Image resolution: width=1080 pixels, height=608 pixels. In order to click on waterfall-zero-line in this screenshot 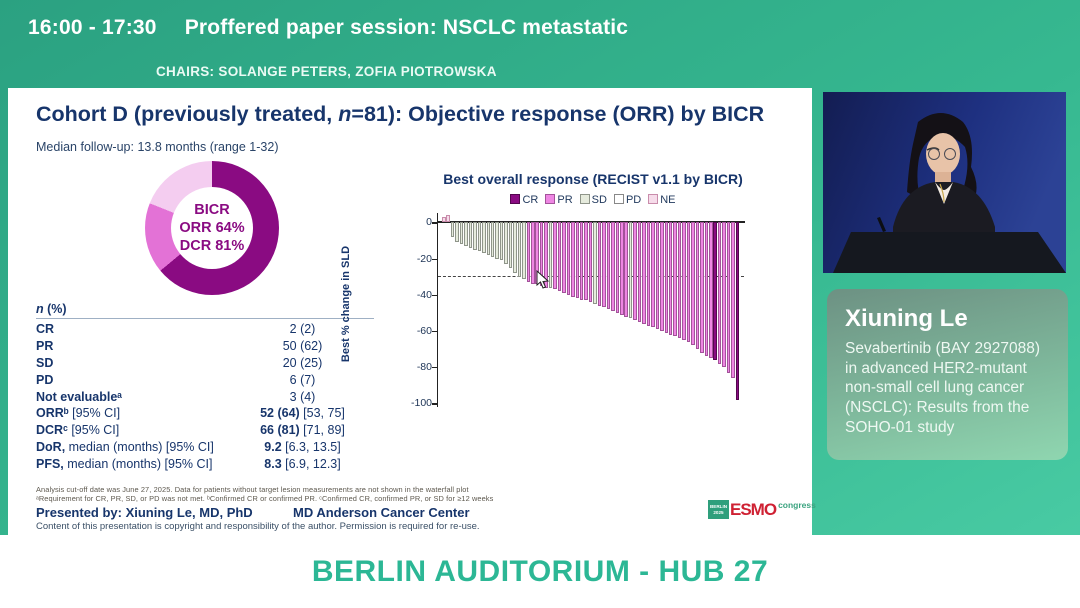, I will do `click(591, 222)`.